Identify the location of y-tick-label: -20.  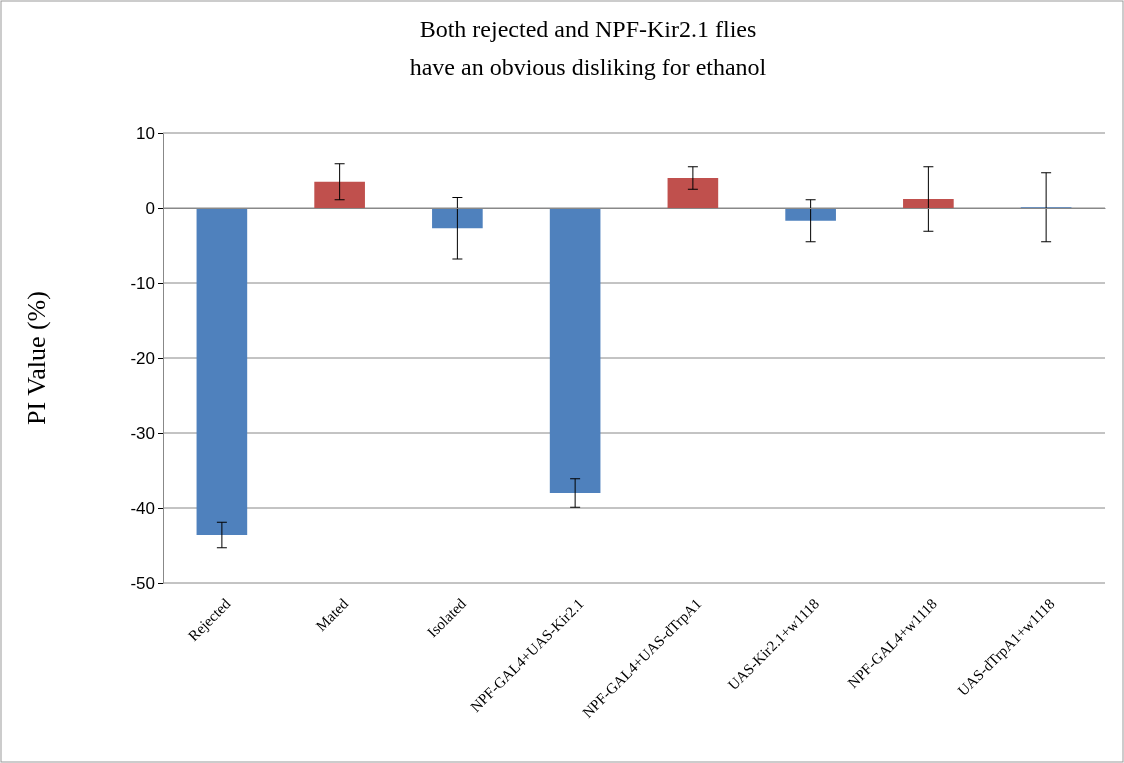
(142, 358).